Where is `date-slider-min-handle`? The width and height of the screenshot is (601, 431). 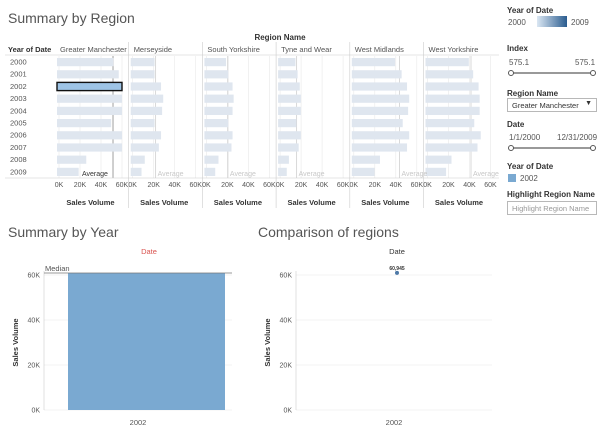
date-slider-min-handle is located at coordinates (511, 148).